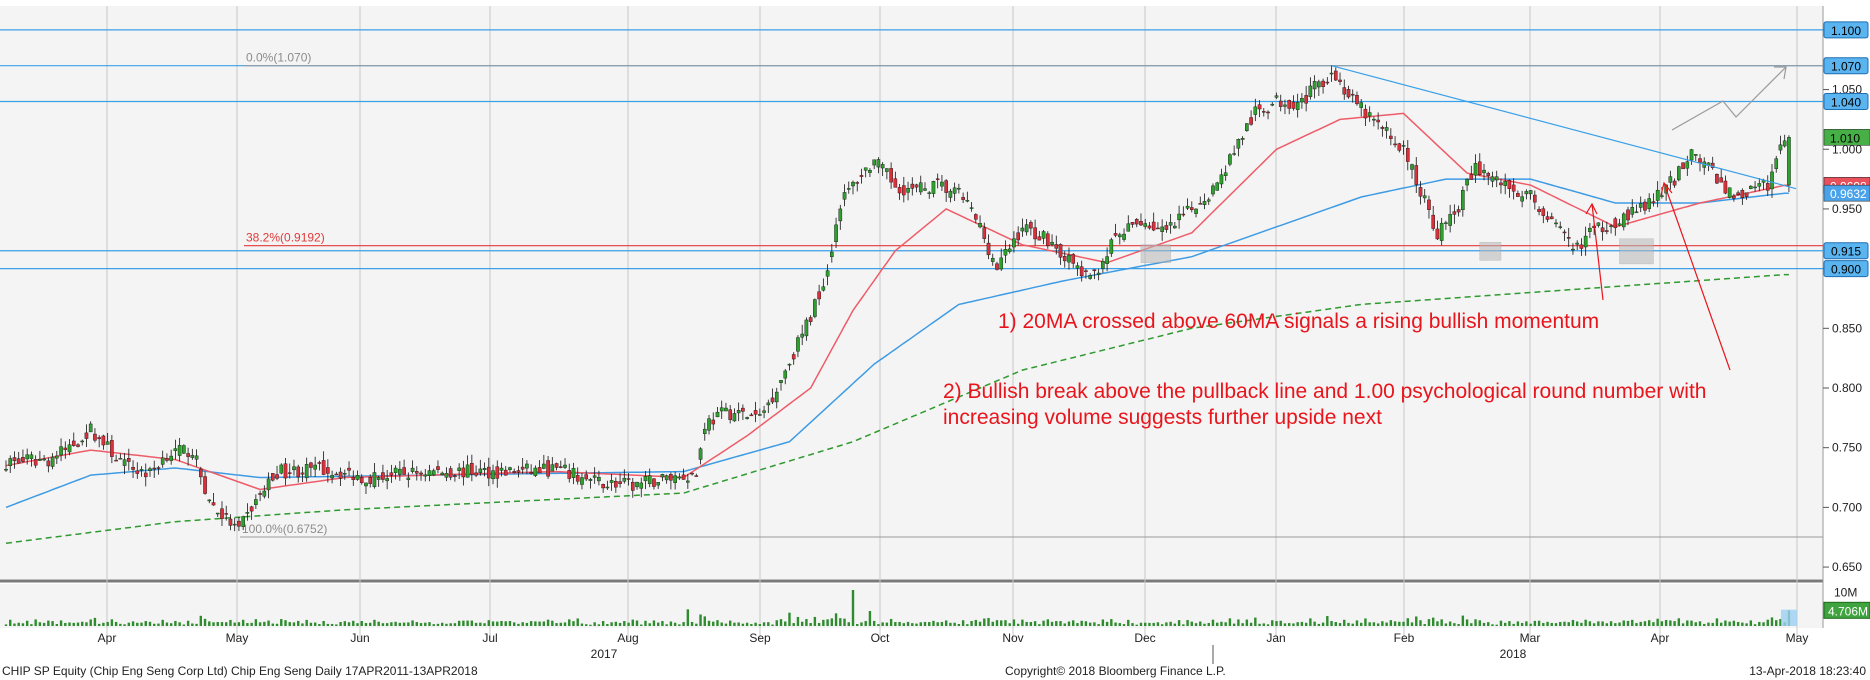  I want to click on month-label: May, so click(237, 638).